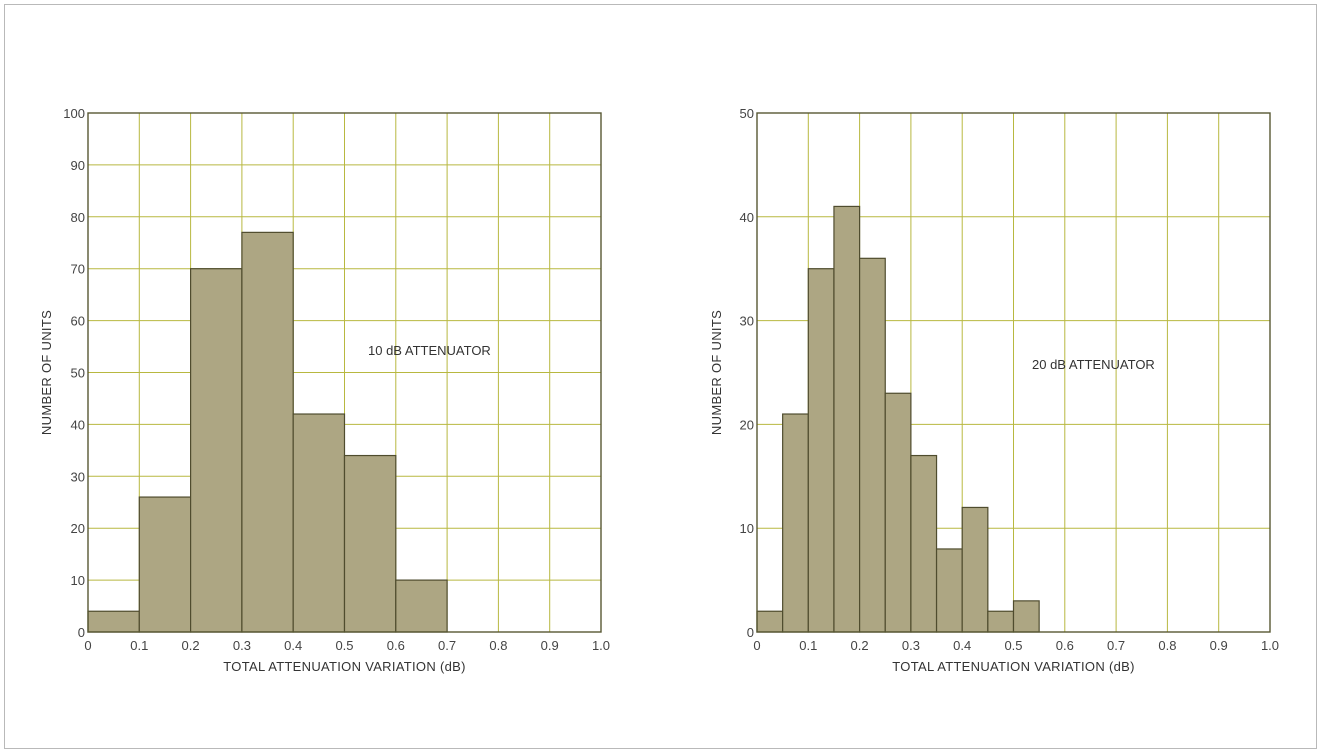 The image size is (1323, 755). What do you see at coordinates (429, 350) in the screenshot?
I see `chart-annotation: 10 dB ATTENUATOR` at bounding box center [429, 350].